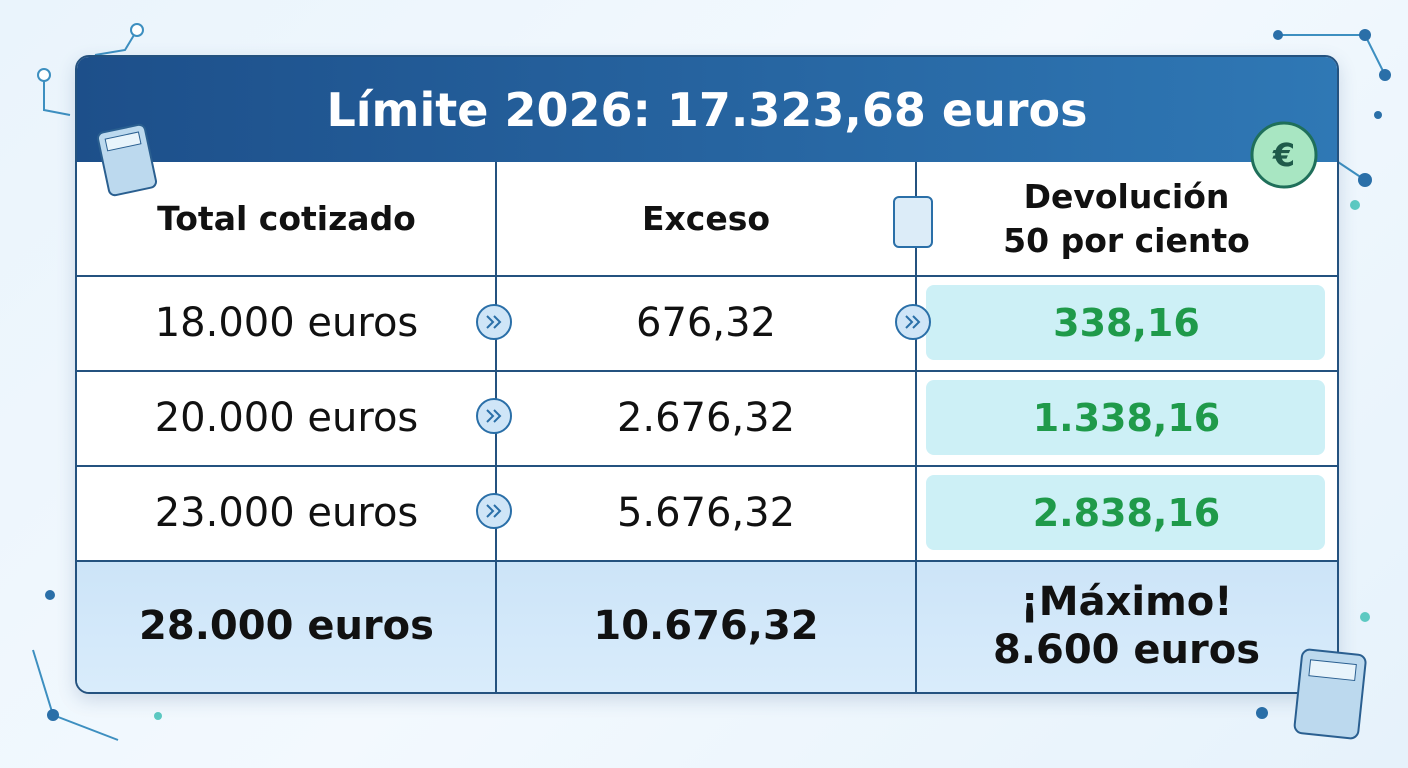 This screenshot has height=768, width=1408. I want to click on header-cell: Devolución 50 por ciento, so click(1126, 218).